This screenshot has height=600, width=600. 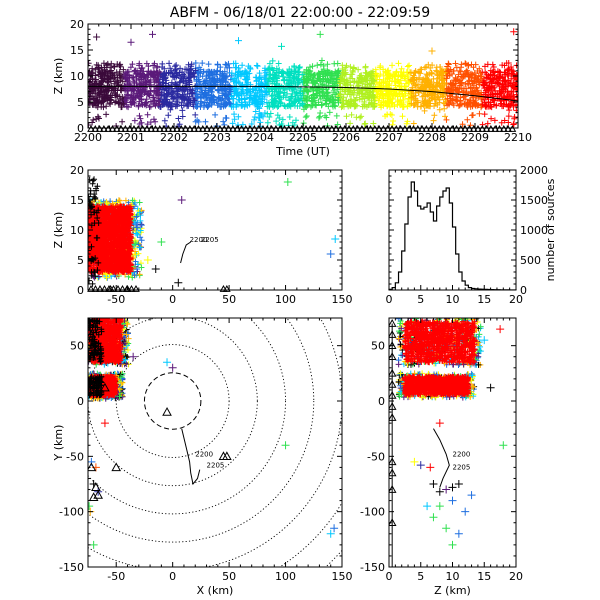 What do you see at coordinates (303, 137) in the screenshot?
I see `x-tick-label: 2205` at bounding box center [303, 137].